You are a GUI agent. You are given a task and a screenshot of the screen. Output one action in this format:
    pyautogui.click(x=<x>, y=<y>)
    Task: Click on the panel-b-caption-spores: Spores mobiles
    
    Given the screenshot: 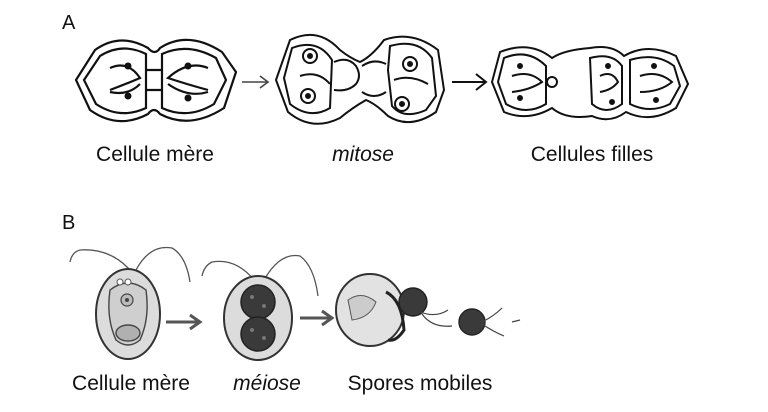 What is the action you would take?
    pyautogui.click(x=420, y=383)
    